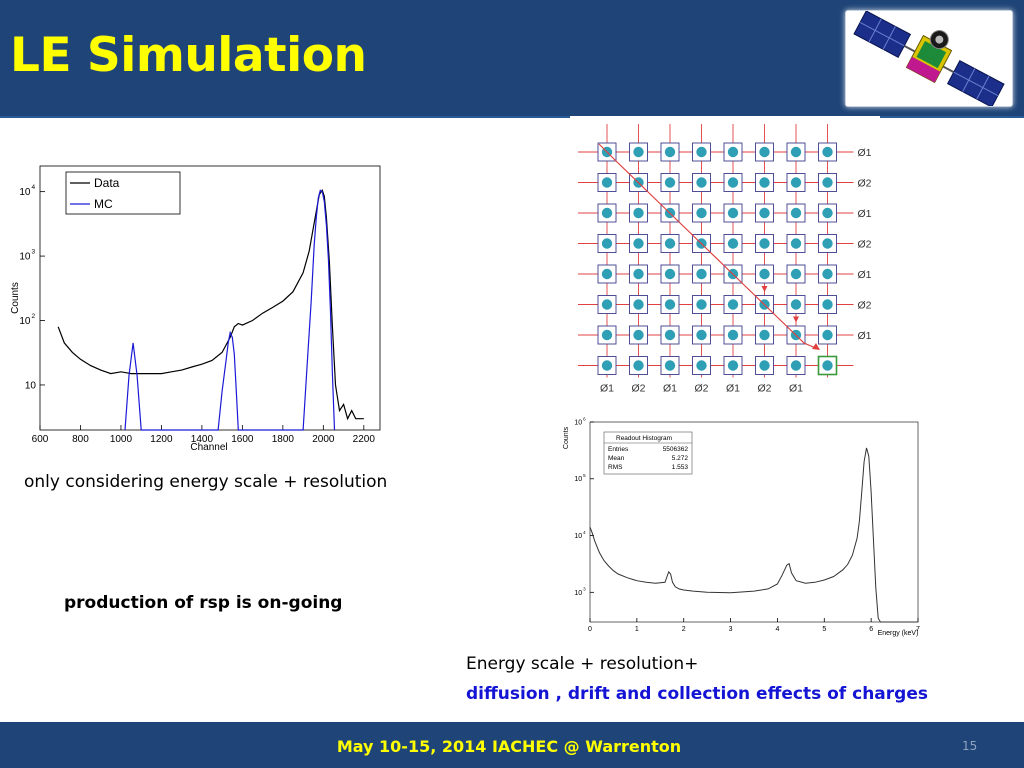 The height and width of the screenshot is (768, 1024). What do you see at coordinates (208, 447) in the screenshot?
I see `x-axis-label: Channel` at bounding box center [208, 447].